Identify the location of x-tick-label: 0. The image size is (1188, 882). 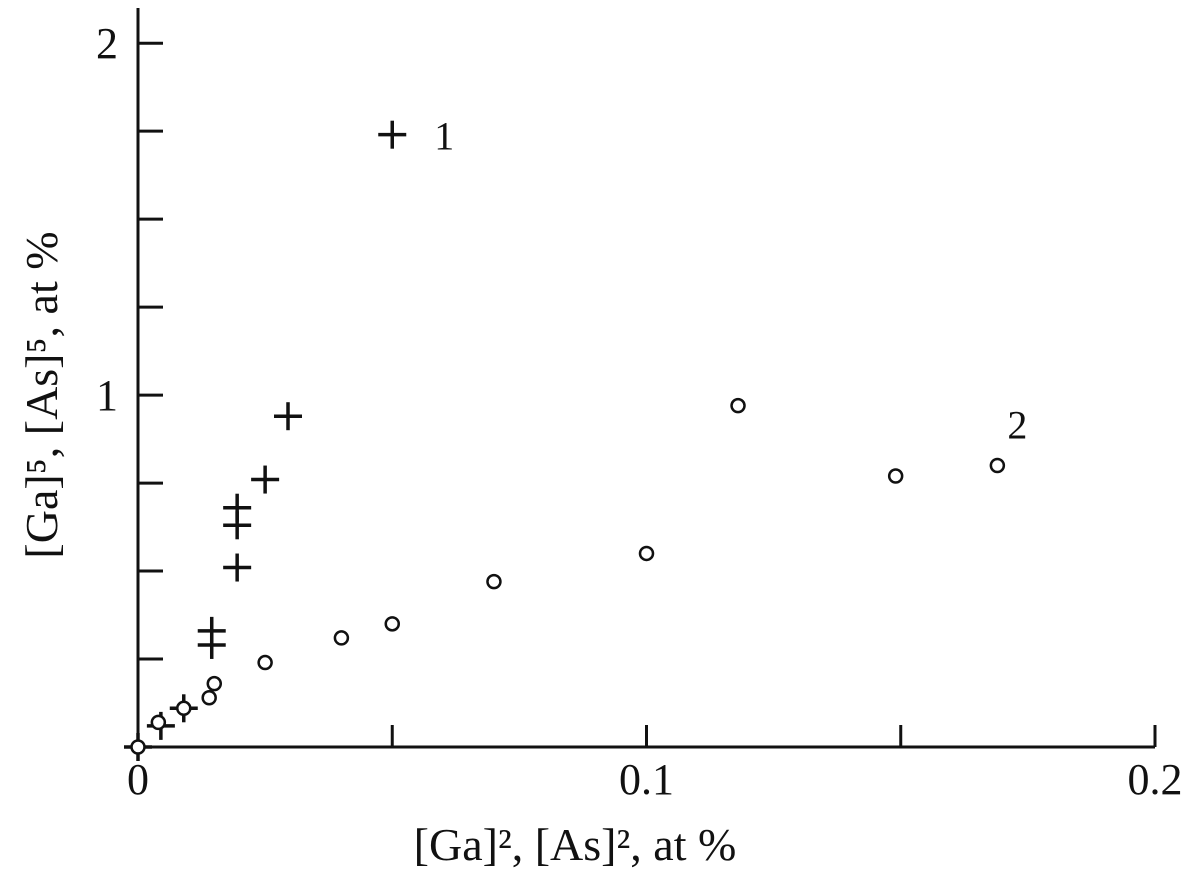
(138, 779).